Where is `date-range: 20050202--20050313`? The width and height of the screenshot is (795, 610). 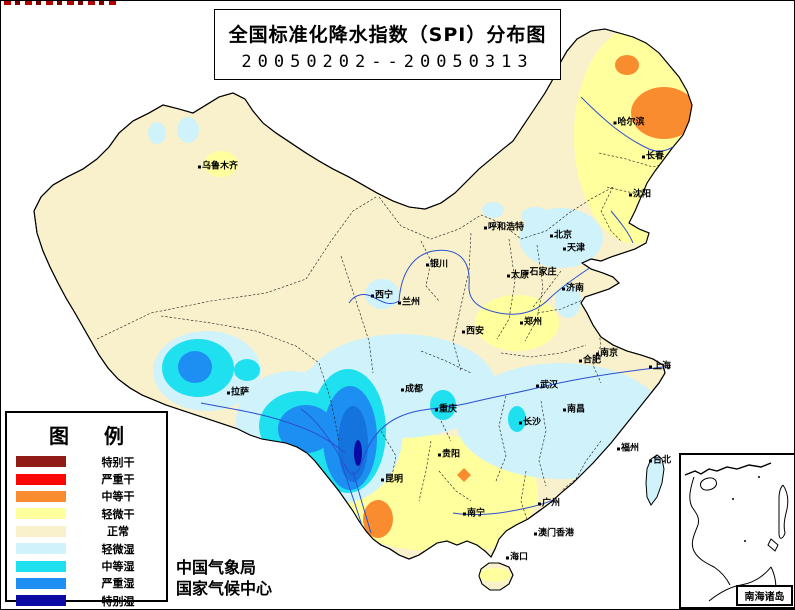
date-range: 20050202--20050313 is located at coordinates (387, 62).